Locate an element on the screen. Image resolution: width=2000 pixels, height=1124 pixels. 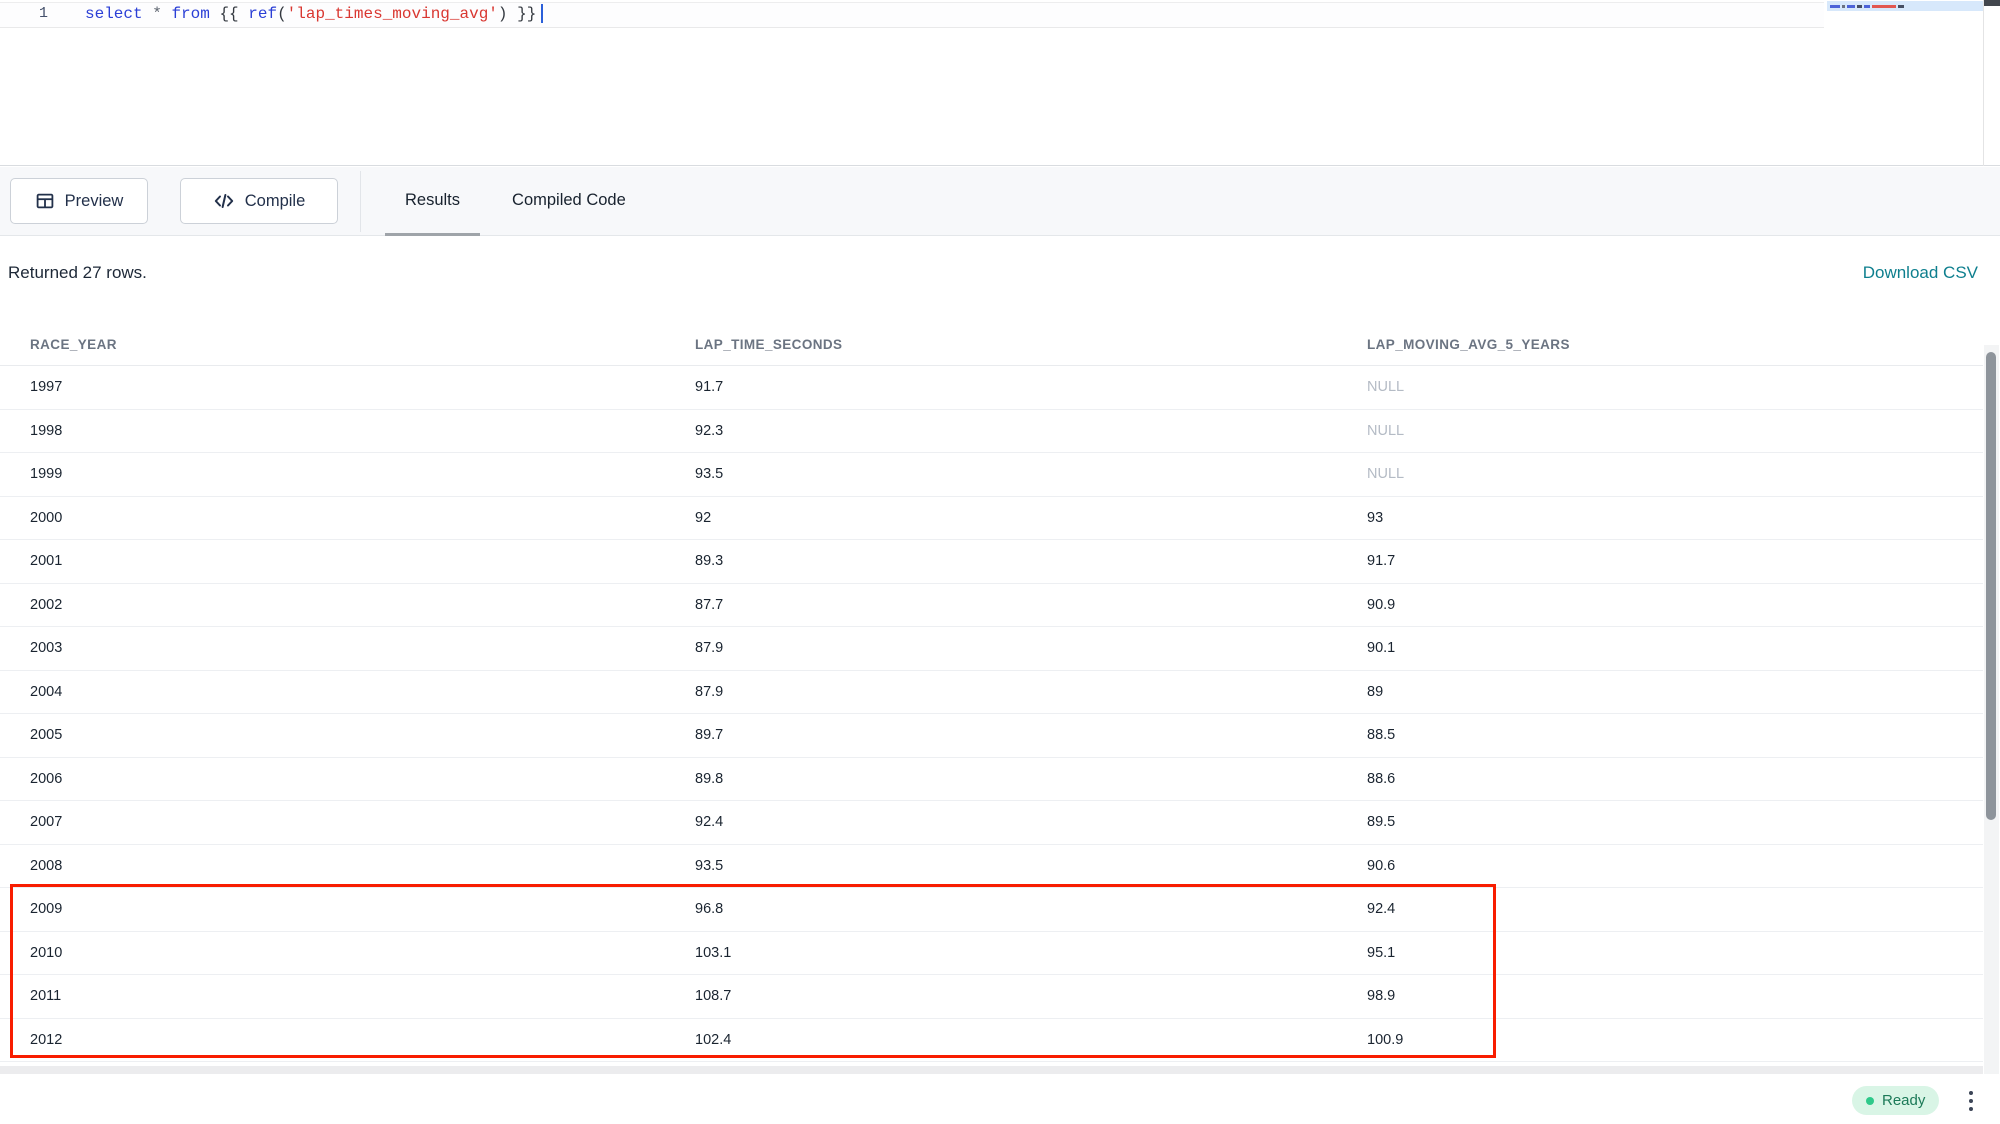
tab-compiled-code: Compiled Code is located at coordinates (569, 201).